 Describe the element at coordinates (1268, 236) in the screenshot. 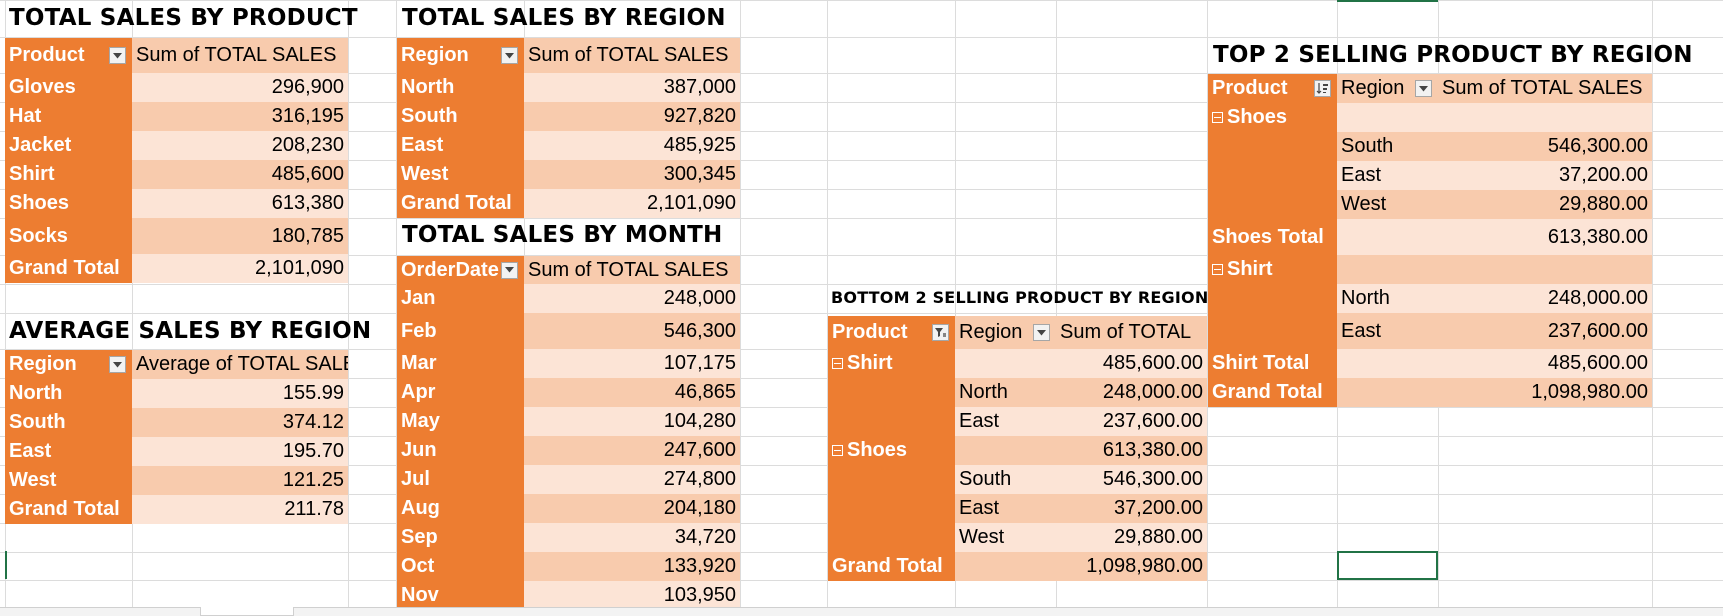

I see `product-cell-text: Shoes Total` at that location.